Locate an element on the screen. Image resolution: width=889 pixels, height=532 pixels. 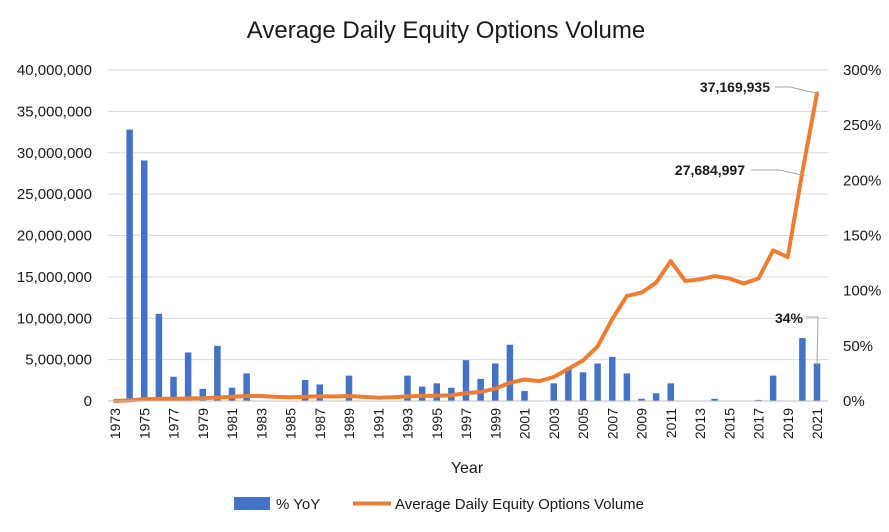
x-tick-label: 1977 is located at coordinates (174, 423).